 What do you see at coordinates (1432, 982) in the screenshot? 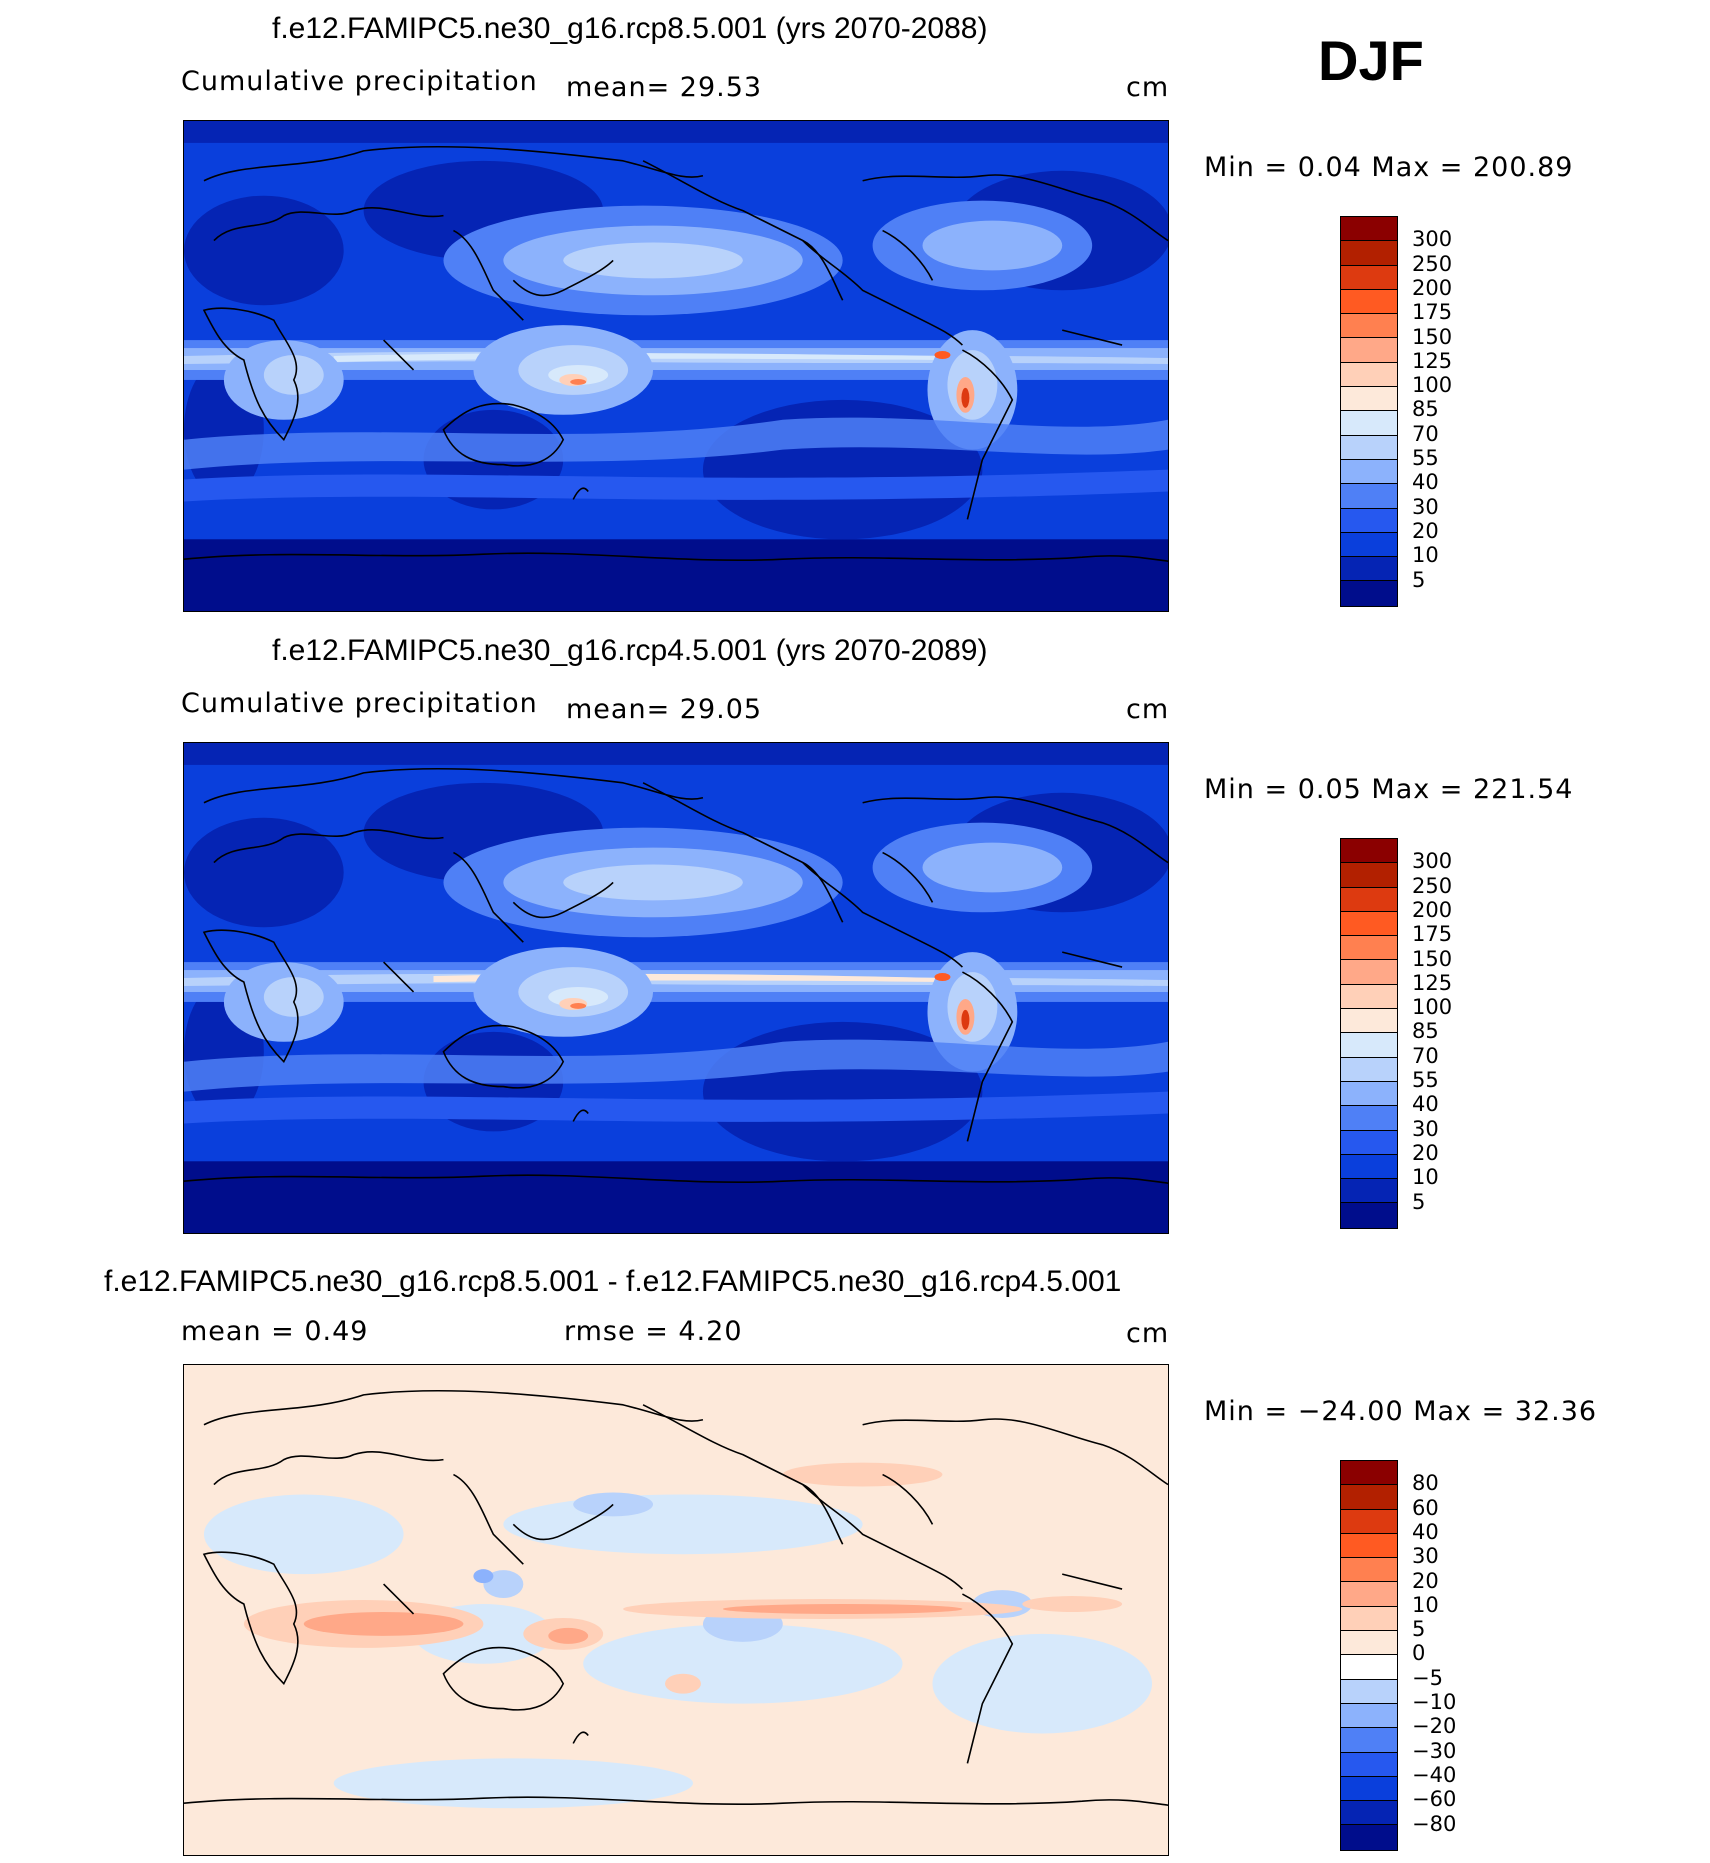
I see `colorbar-label: 125` at bounding box center [1432, 982].